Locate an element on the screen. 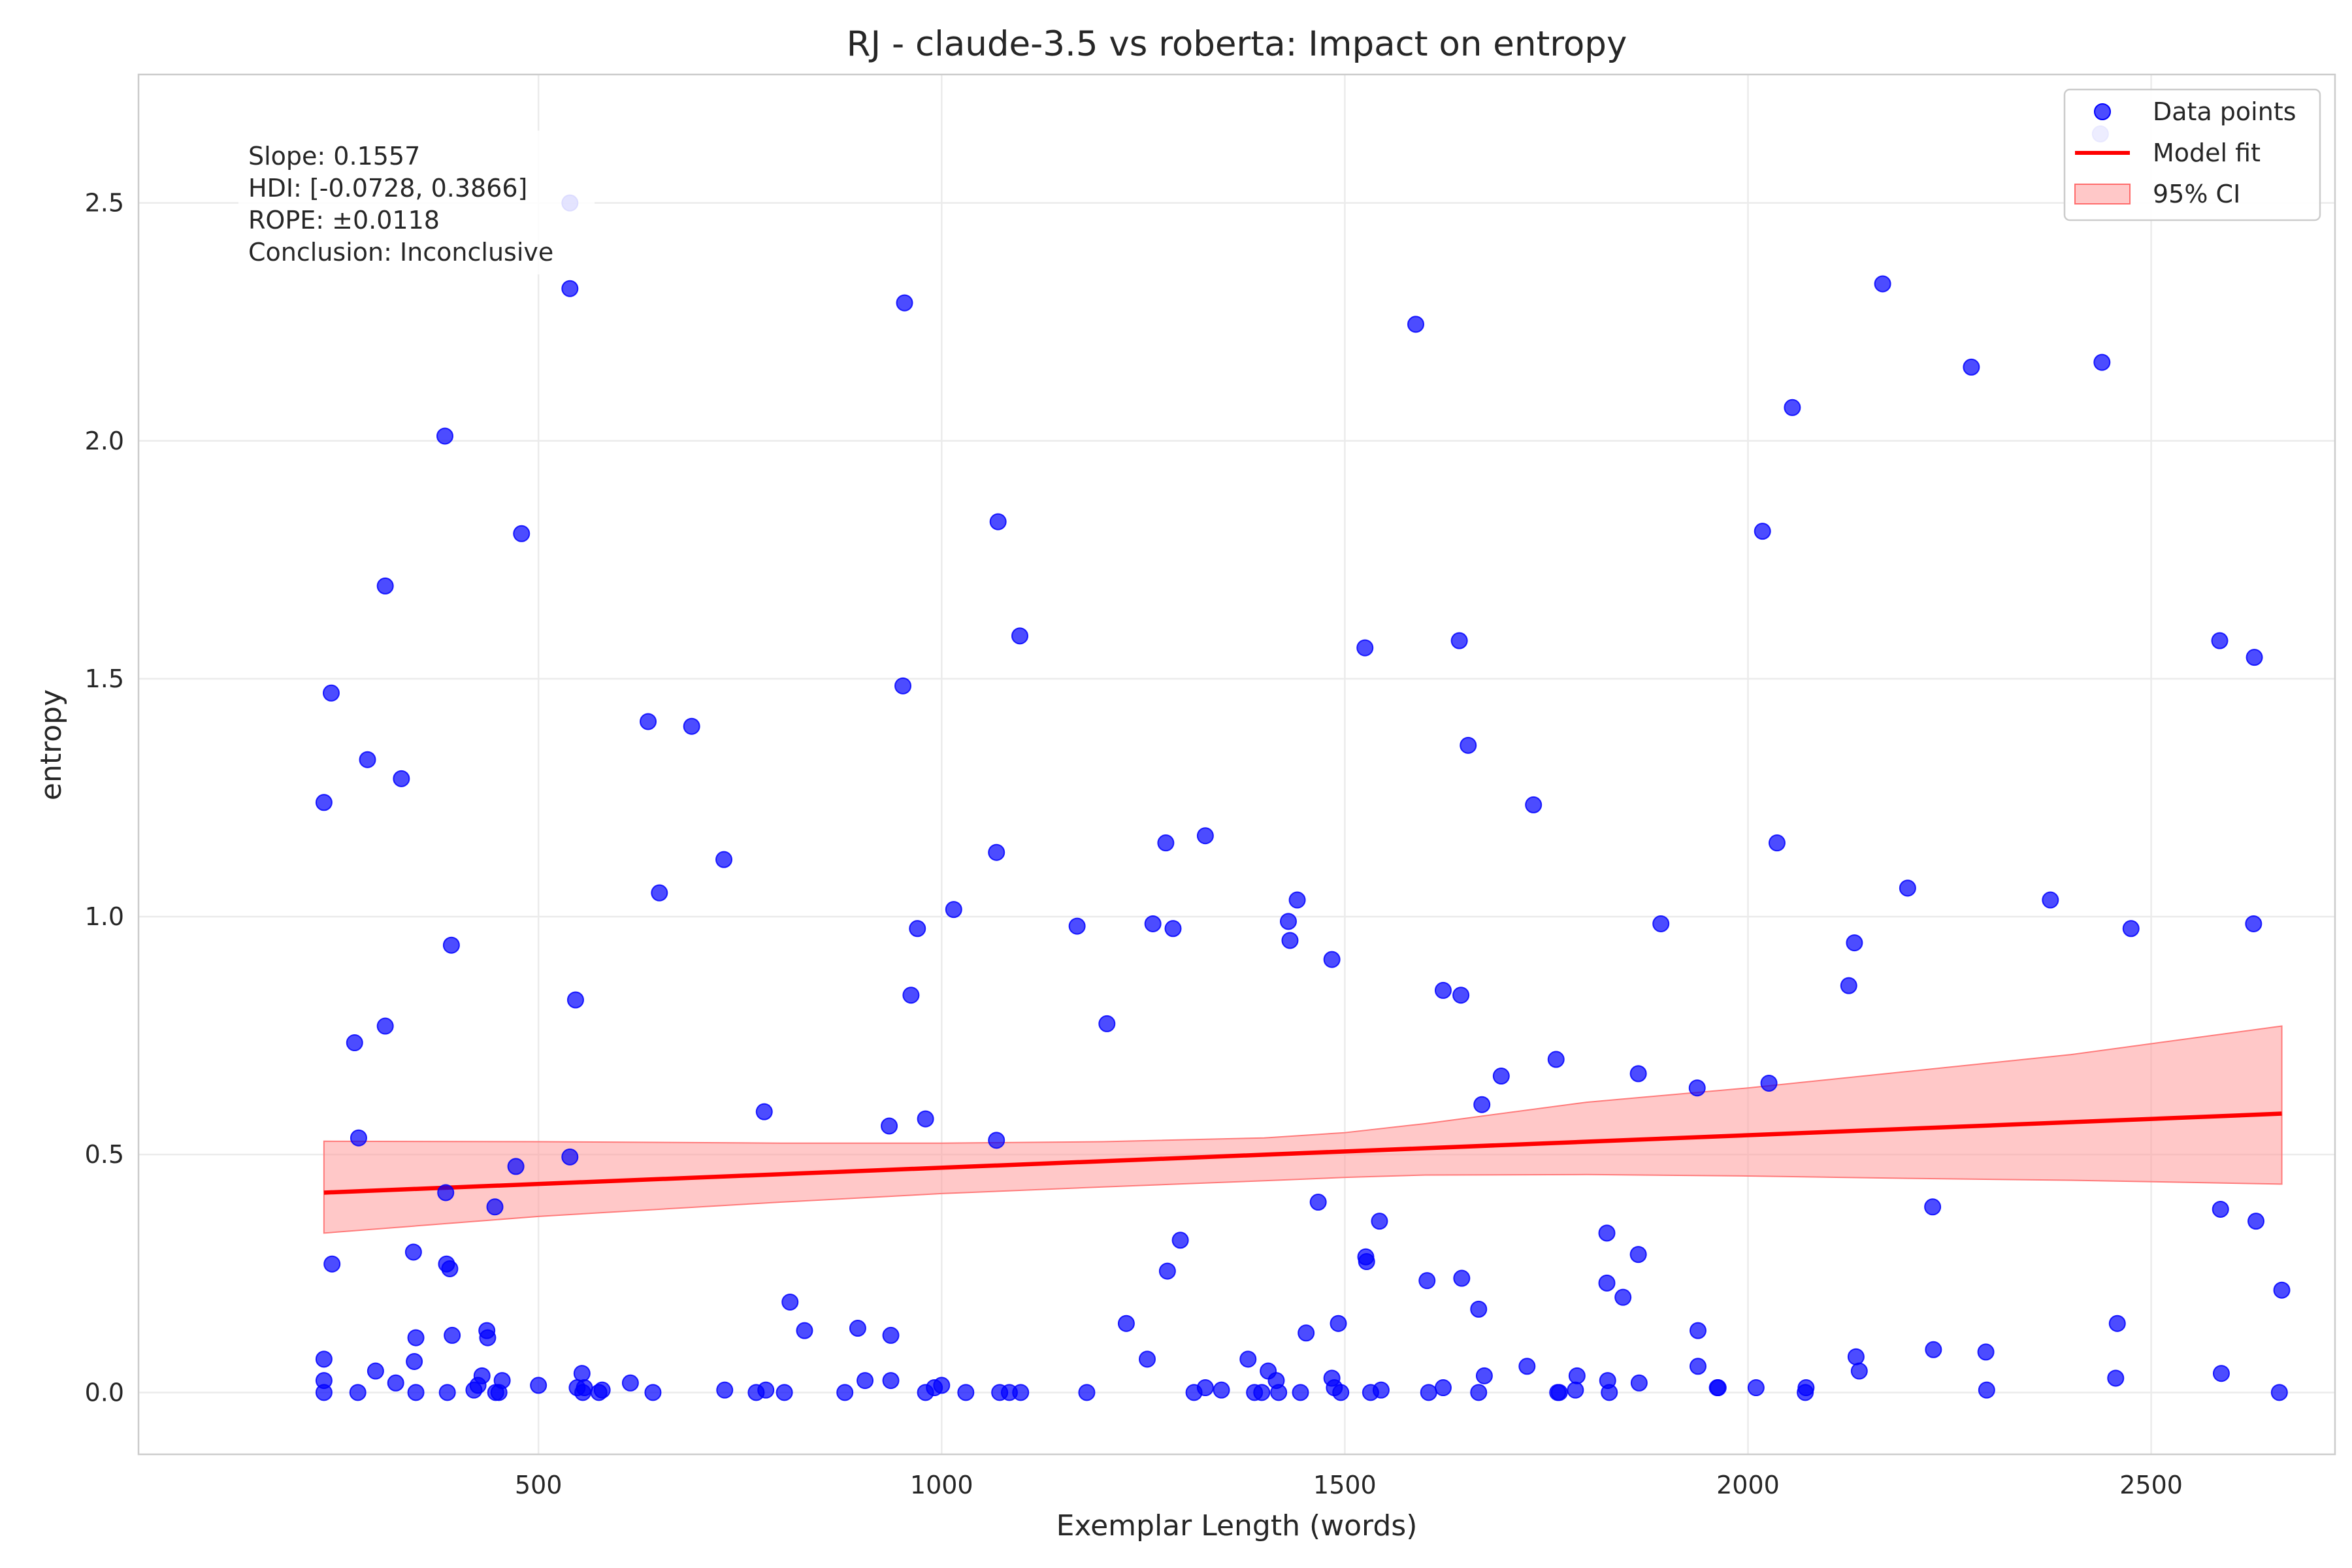  x-tick-label: 2000 is located at coordinates (1748, 1485).